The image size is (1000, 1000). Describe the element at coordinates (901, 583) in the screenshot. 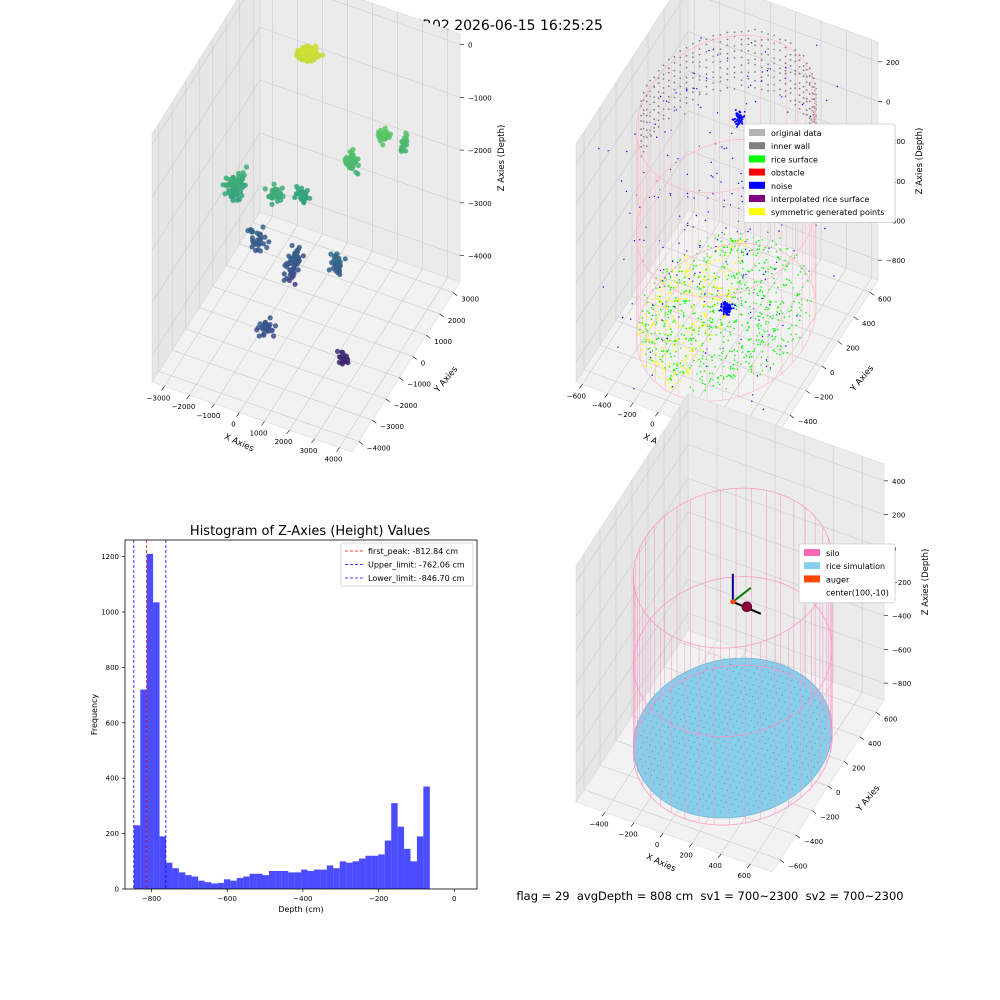

I see `z-tick-label: −200` at that location.